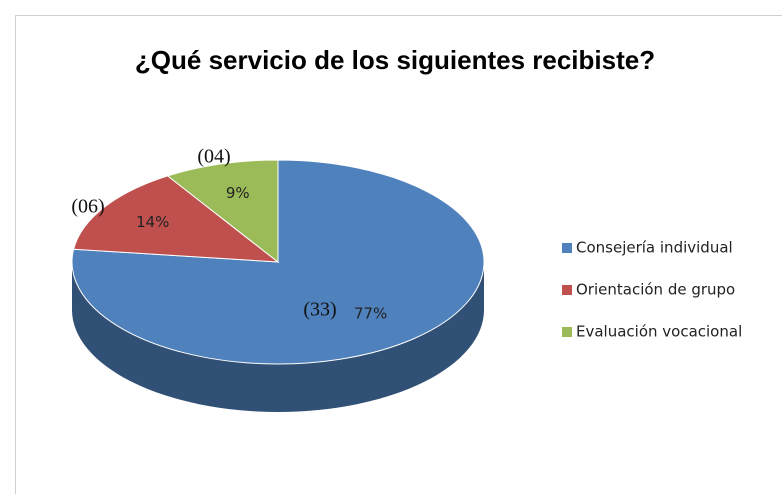 This screenshot has height=494, width=782. I want to click on annotation: (04), so click(213, 157).